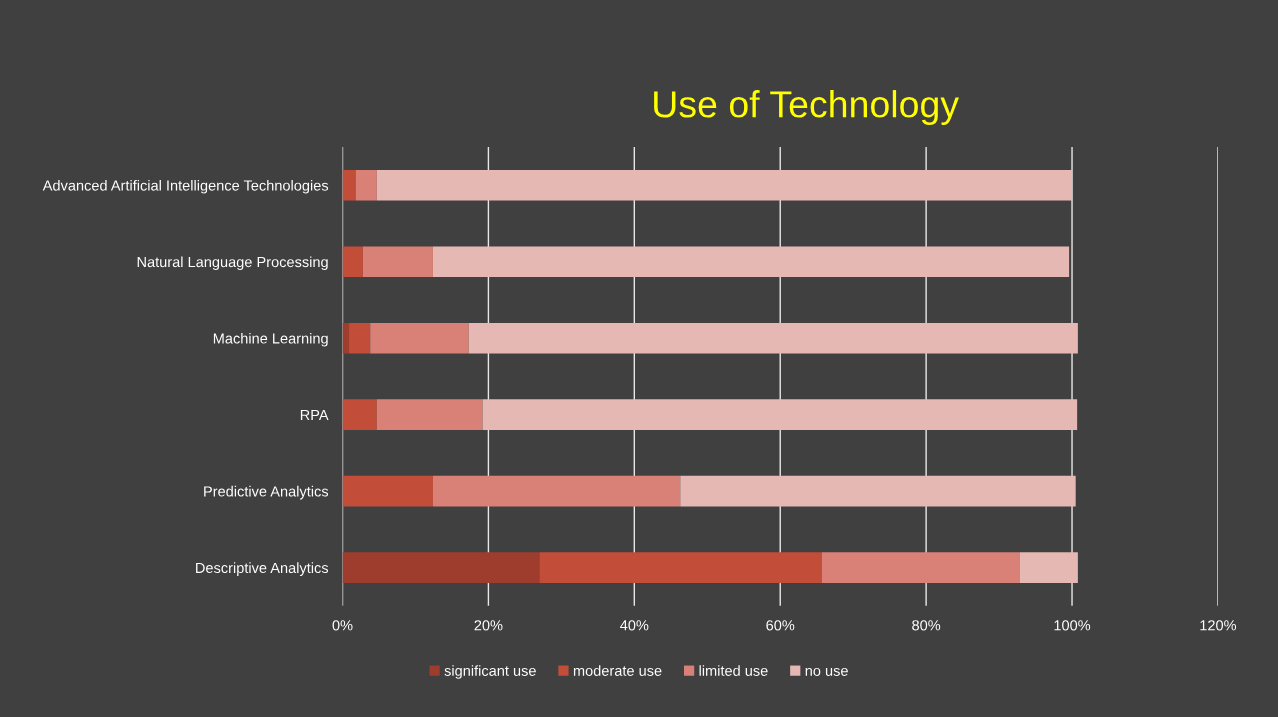 Image resolution: width=1278 pixels, height=717 pixels. Describe the element at coordinates (266, 492) in the screenshot. I see `y-tick-label: Predictive Analytics` at that location.